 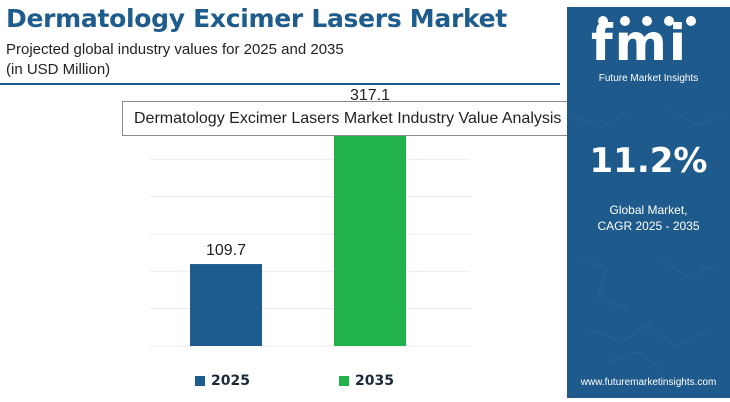 I want to click on data-label-2025: 109.7, so click(x=226, y=250).